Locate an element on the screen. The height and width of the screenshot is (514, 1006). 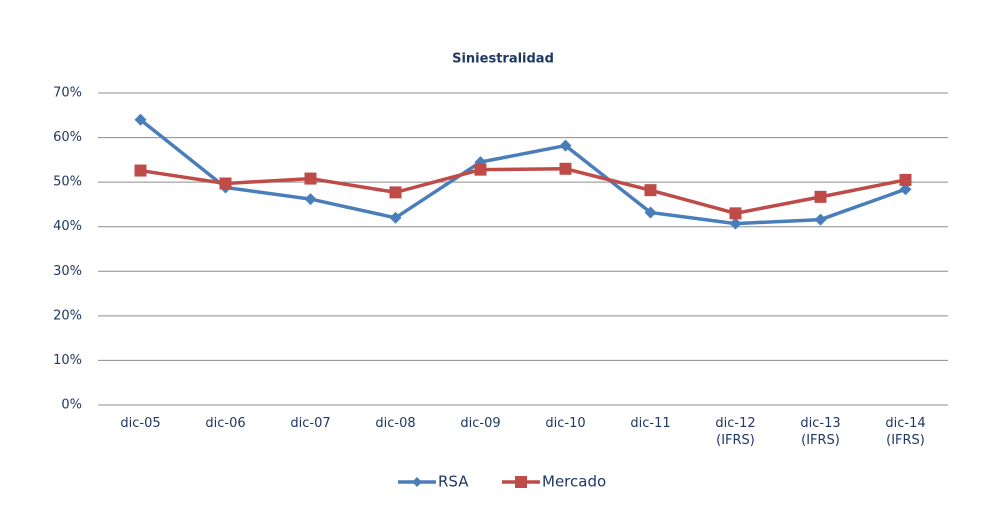
y-tick-label: 0% is located at coordinates (71, 405).